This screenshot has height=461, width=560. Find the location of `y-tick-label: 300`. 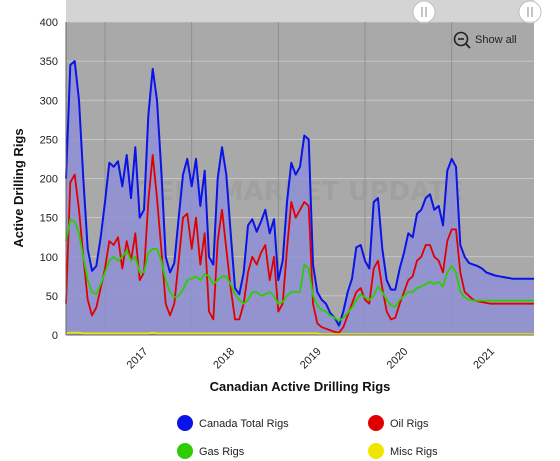

y-tick-label: 300 is located at coordinates (49, 101).